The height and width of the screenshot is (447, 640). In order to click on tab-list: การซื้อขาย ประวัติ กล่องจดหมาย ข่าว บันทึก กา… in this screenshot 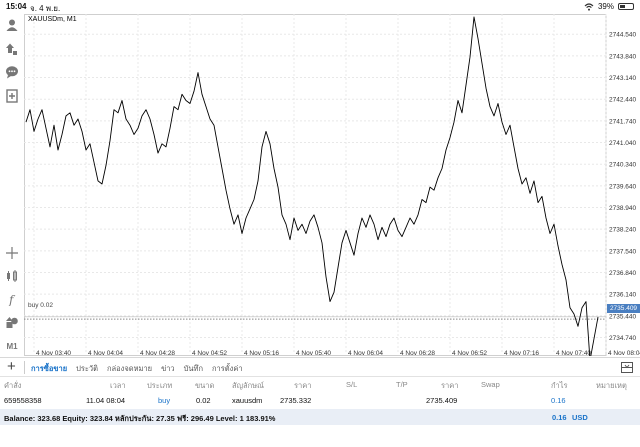, I will do `click(137, 369)`.